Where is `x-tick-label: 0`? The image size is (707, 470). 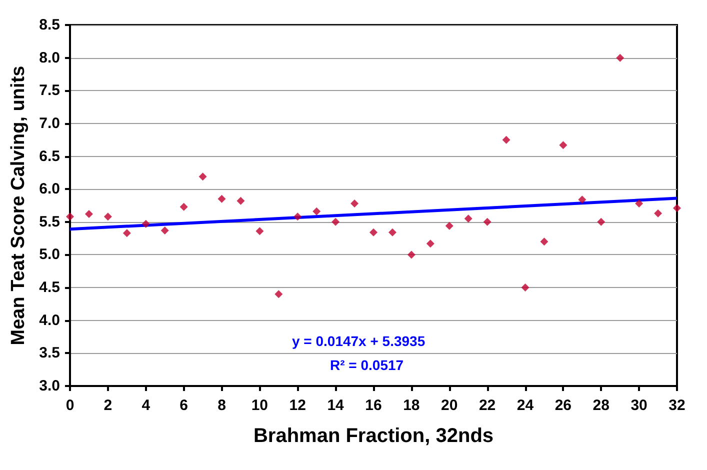 x-tick-label: 0 is located at coordinates (70, 405).